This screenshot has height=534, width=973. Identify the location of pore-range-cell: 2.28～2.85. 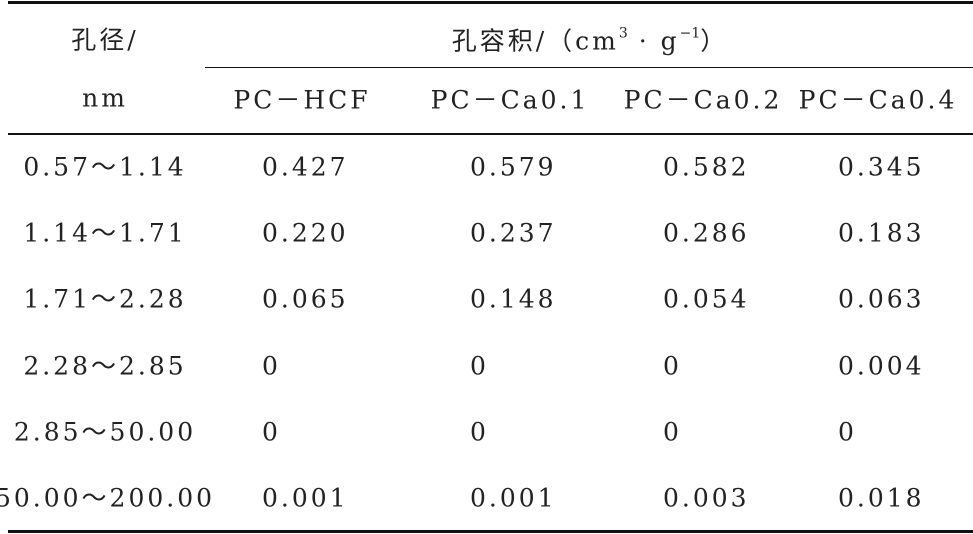
(105, 366).